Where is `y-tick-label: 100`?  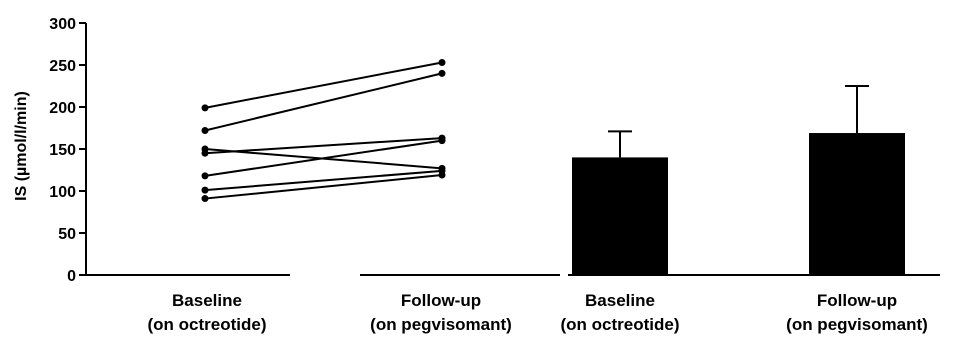
y-tick-label: 100 is located at coordinates (62, 192).